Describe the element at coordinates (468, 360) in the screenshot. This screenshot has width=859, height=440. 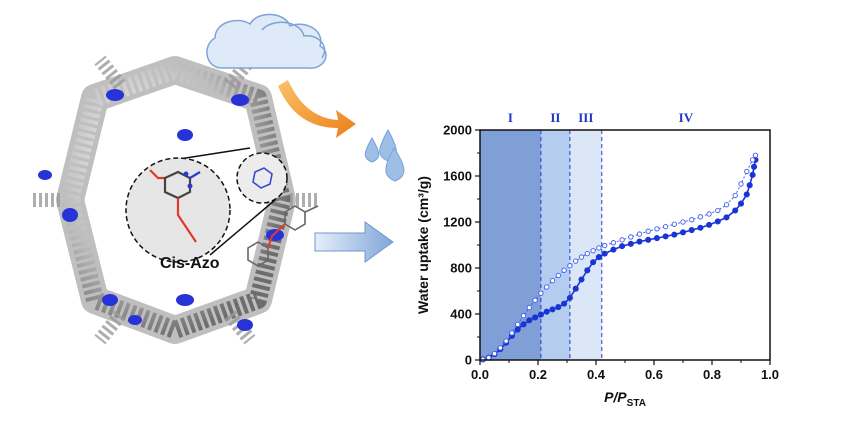
I see `y-tick-label: 0` at that location.